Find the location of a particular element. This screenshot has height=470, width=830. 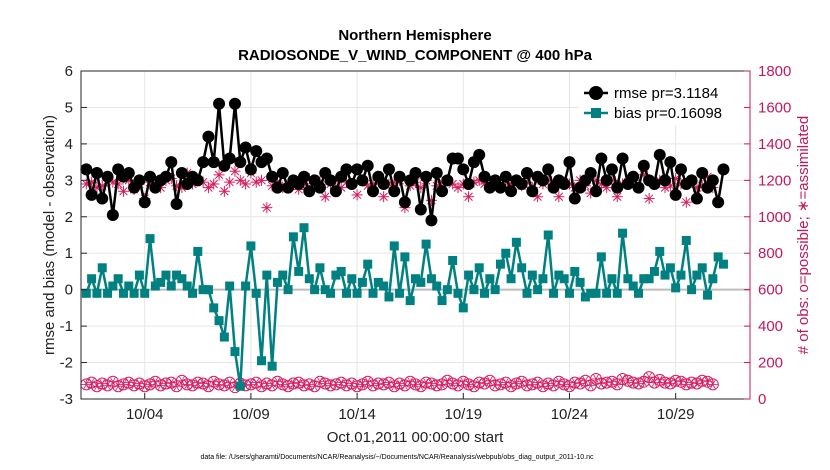

y-right-tick-label: 400 is located at coordinates (770, 326).